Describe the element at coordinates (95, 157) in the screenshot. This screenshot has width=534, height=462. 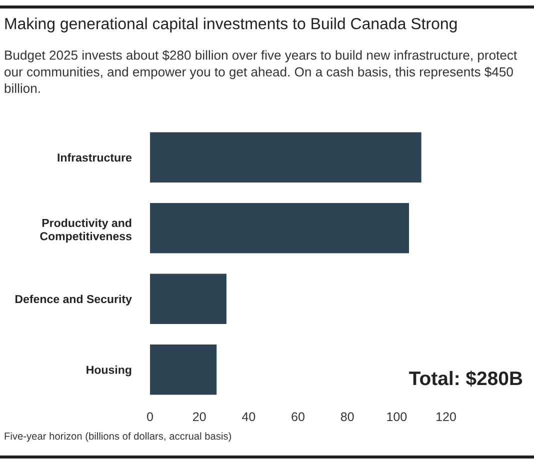
I see `y-tick-label: Infrastructure` at that location.